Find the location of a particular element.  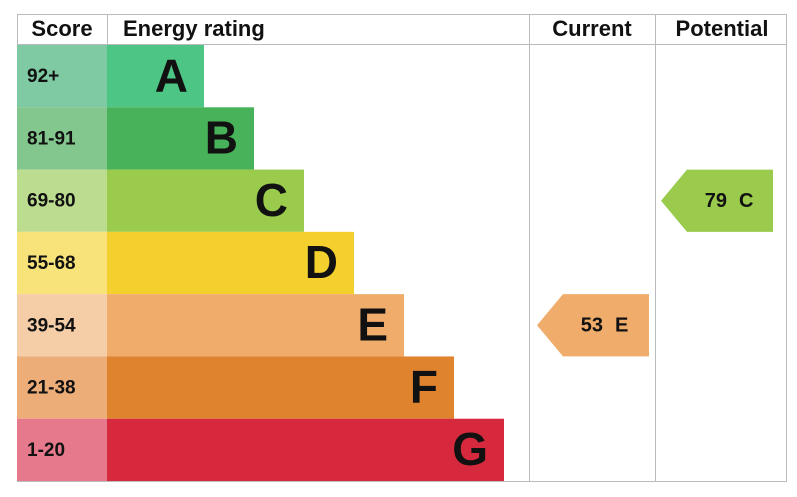

header: Potential is located at coordinates (722, 28).